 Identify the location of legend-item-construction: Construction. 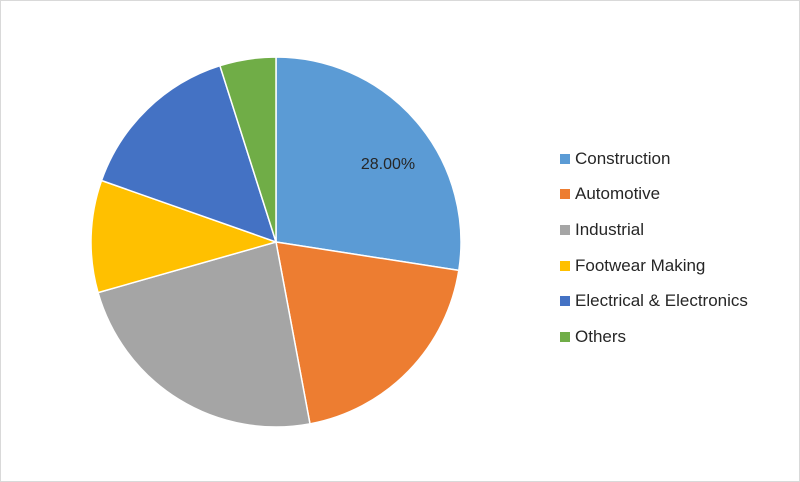
(654, 159).